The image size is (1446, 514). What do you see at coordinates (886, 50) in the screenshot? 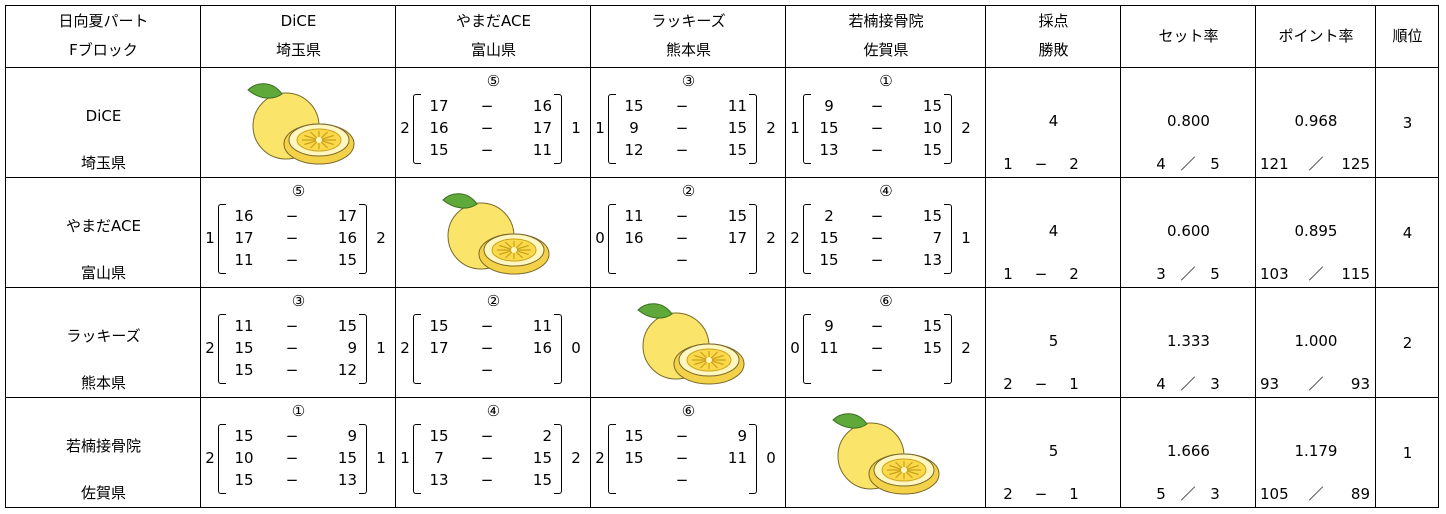
I see `header-team-pref: 佐賀県` at bounding box center [886, 50].